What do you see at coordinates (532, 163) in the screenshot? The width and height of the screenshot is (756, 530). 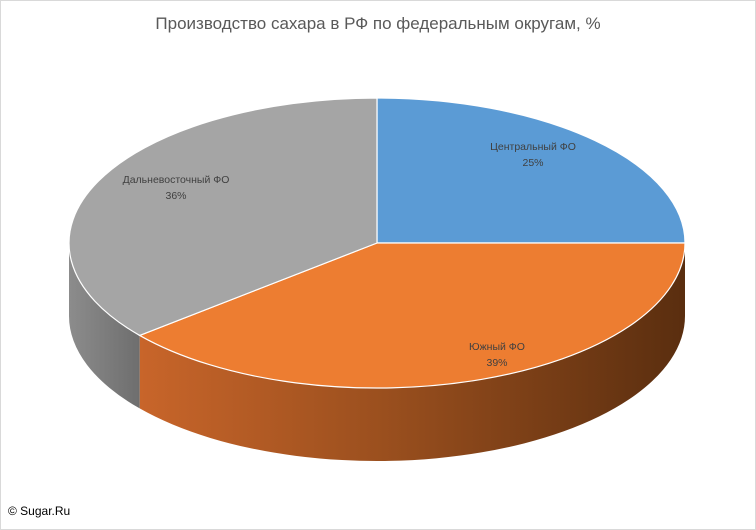 I see `slice-value-1: 25%` at bounding box center [532, 163].